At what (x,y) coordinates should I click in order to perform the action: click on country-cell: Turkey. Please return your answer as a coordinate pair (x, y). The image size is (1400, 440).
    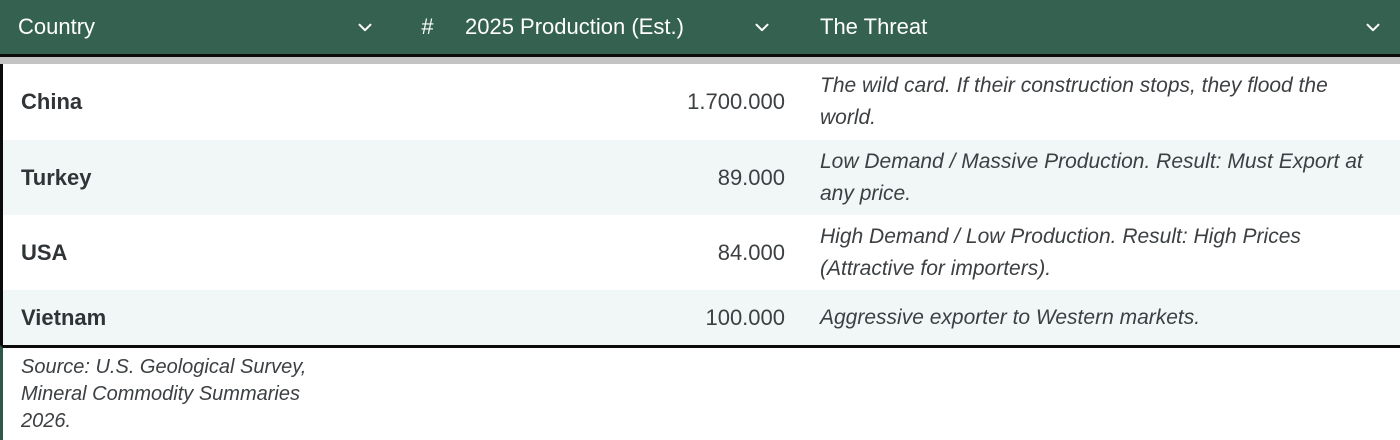
    Looking at the image, I should click on (56, 177).